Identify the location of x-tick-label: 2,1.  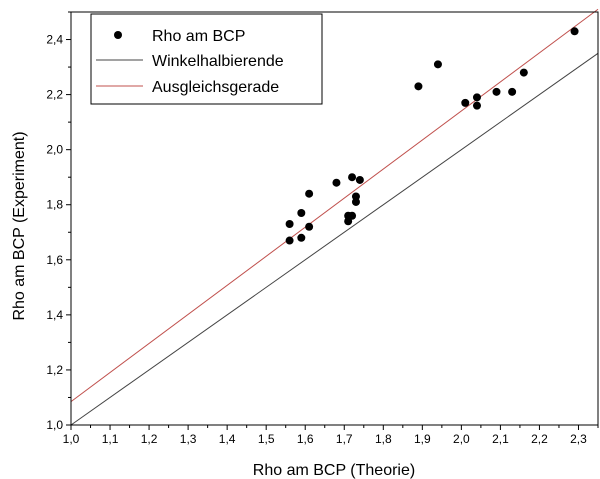
(500, 439).